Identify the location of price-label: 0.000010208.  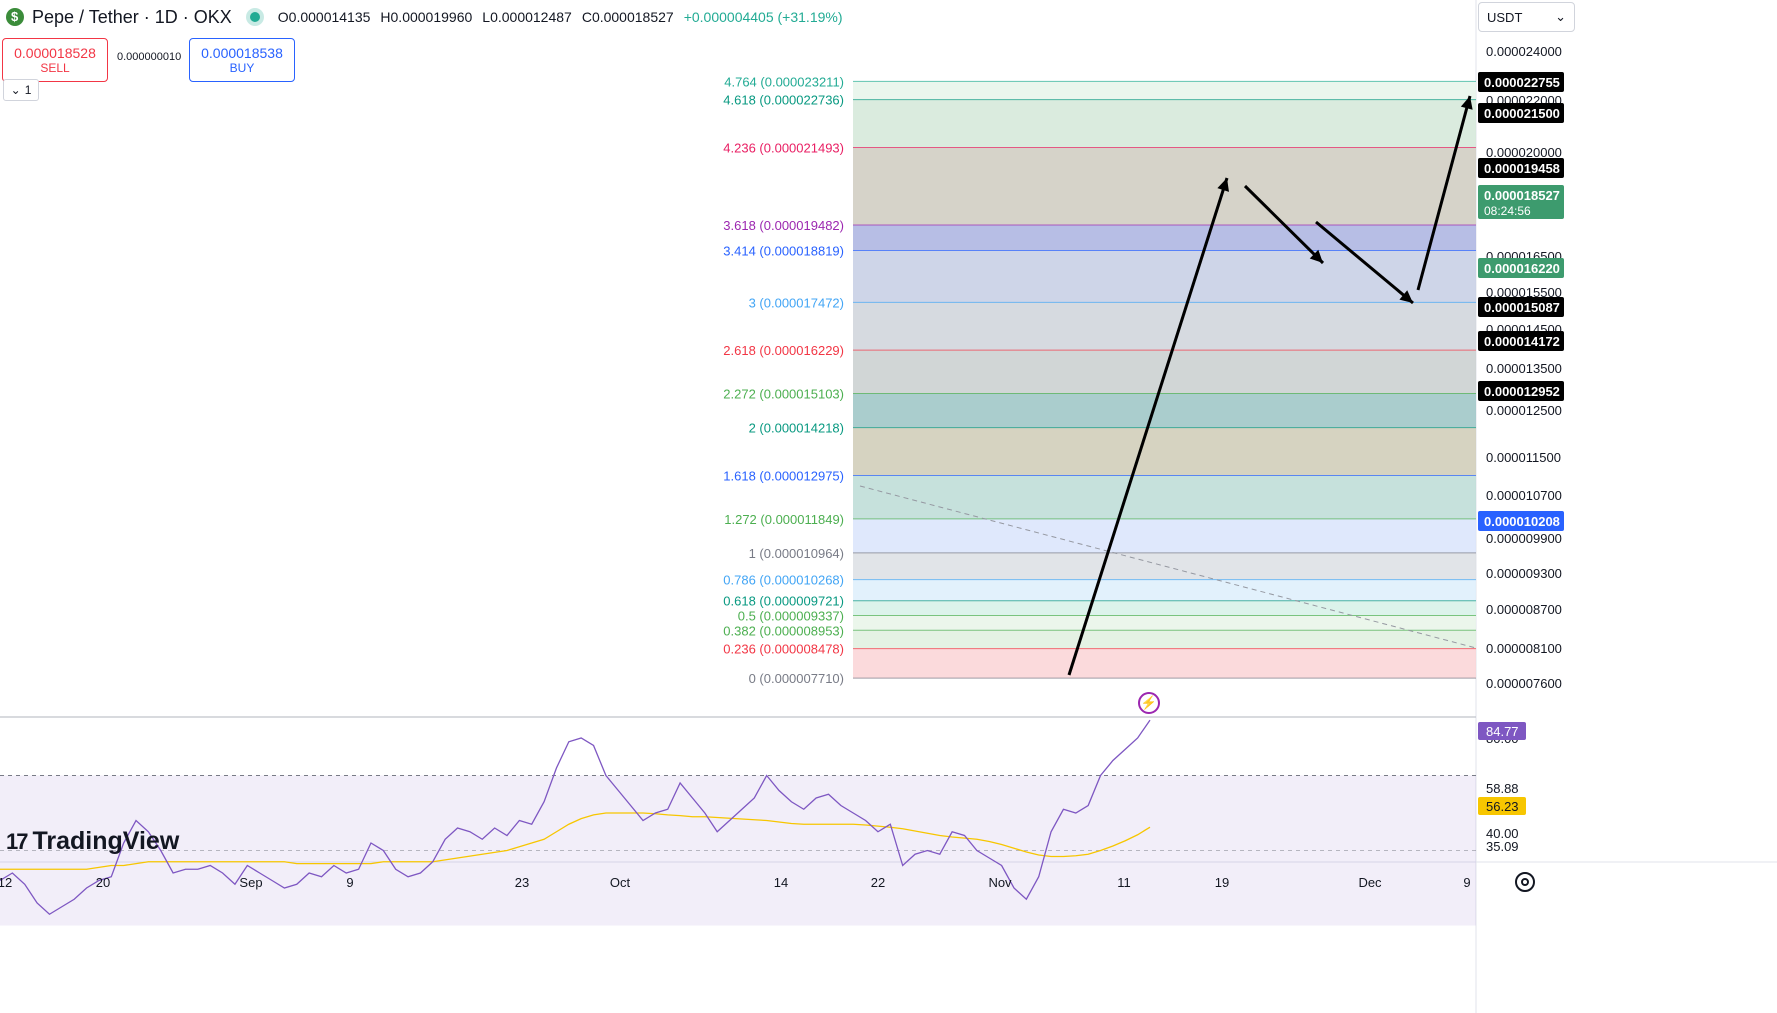
(1522, 521).